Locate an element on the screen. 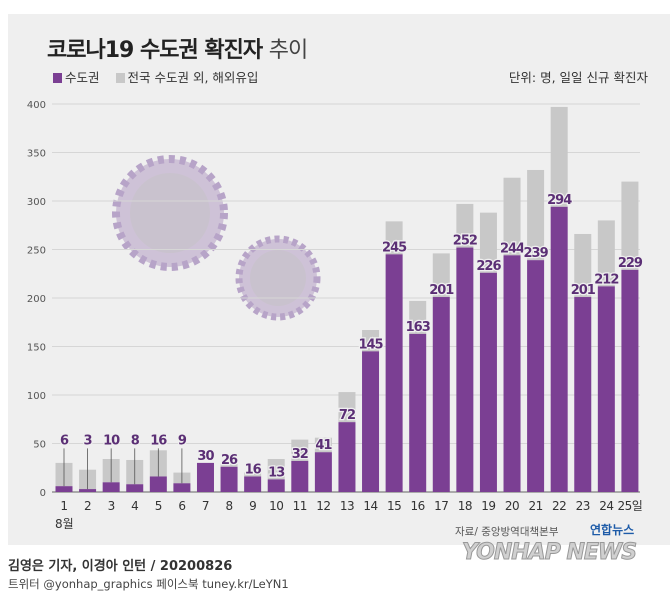 Image resolution: width=670 pixels, height=602 pixels. x-tick-label: 13 is located at coordinates (347, 506).